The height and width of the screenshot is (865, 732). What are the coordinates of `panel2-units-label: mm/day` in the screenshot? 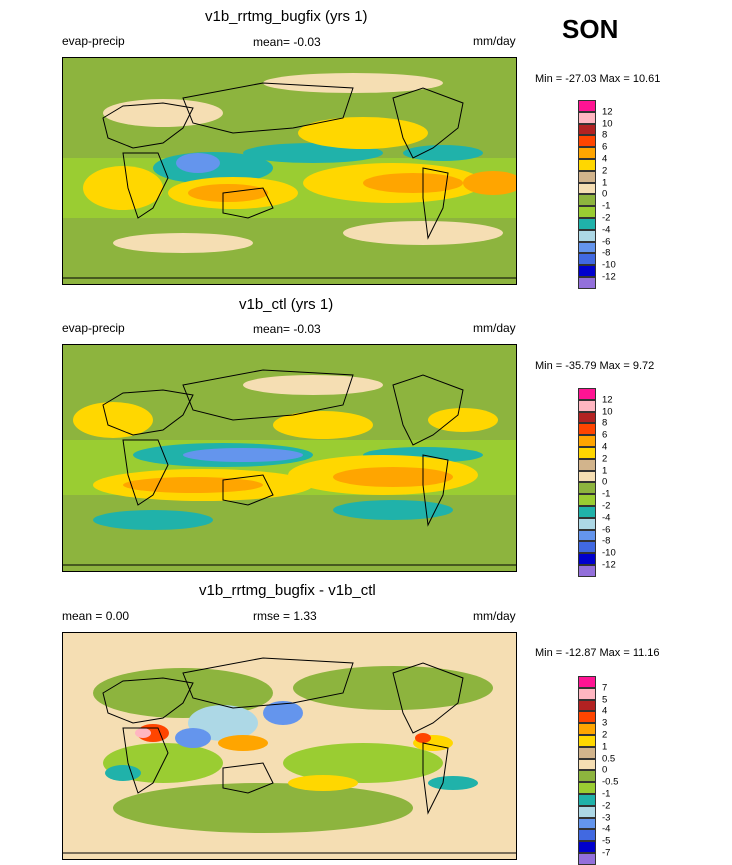 It's located at (494, 328).